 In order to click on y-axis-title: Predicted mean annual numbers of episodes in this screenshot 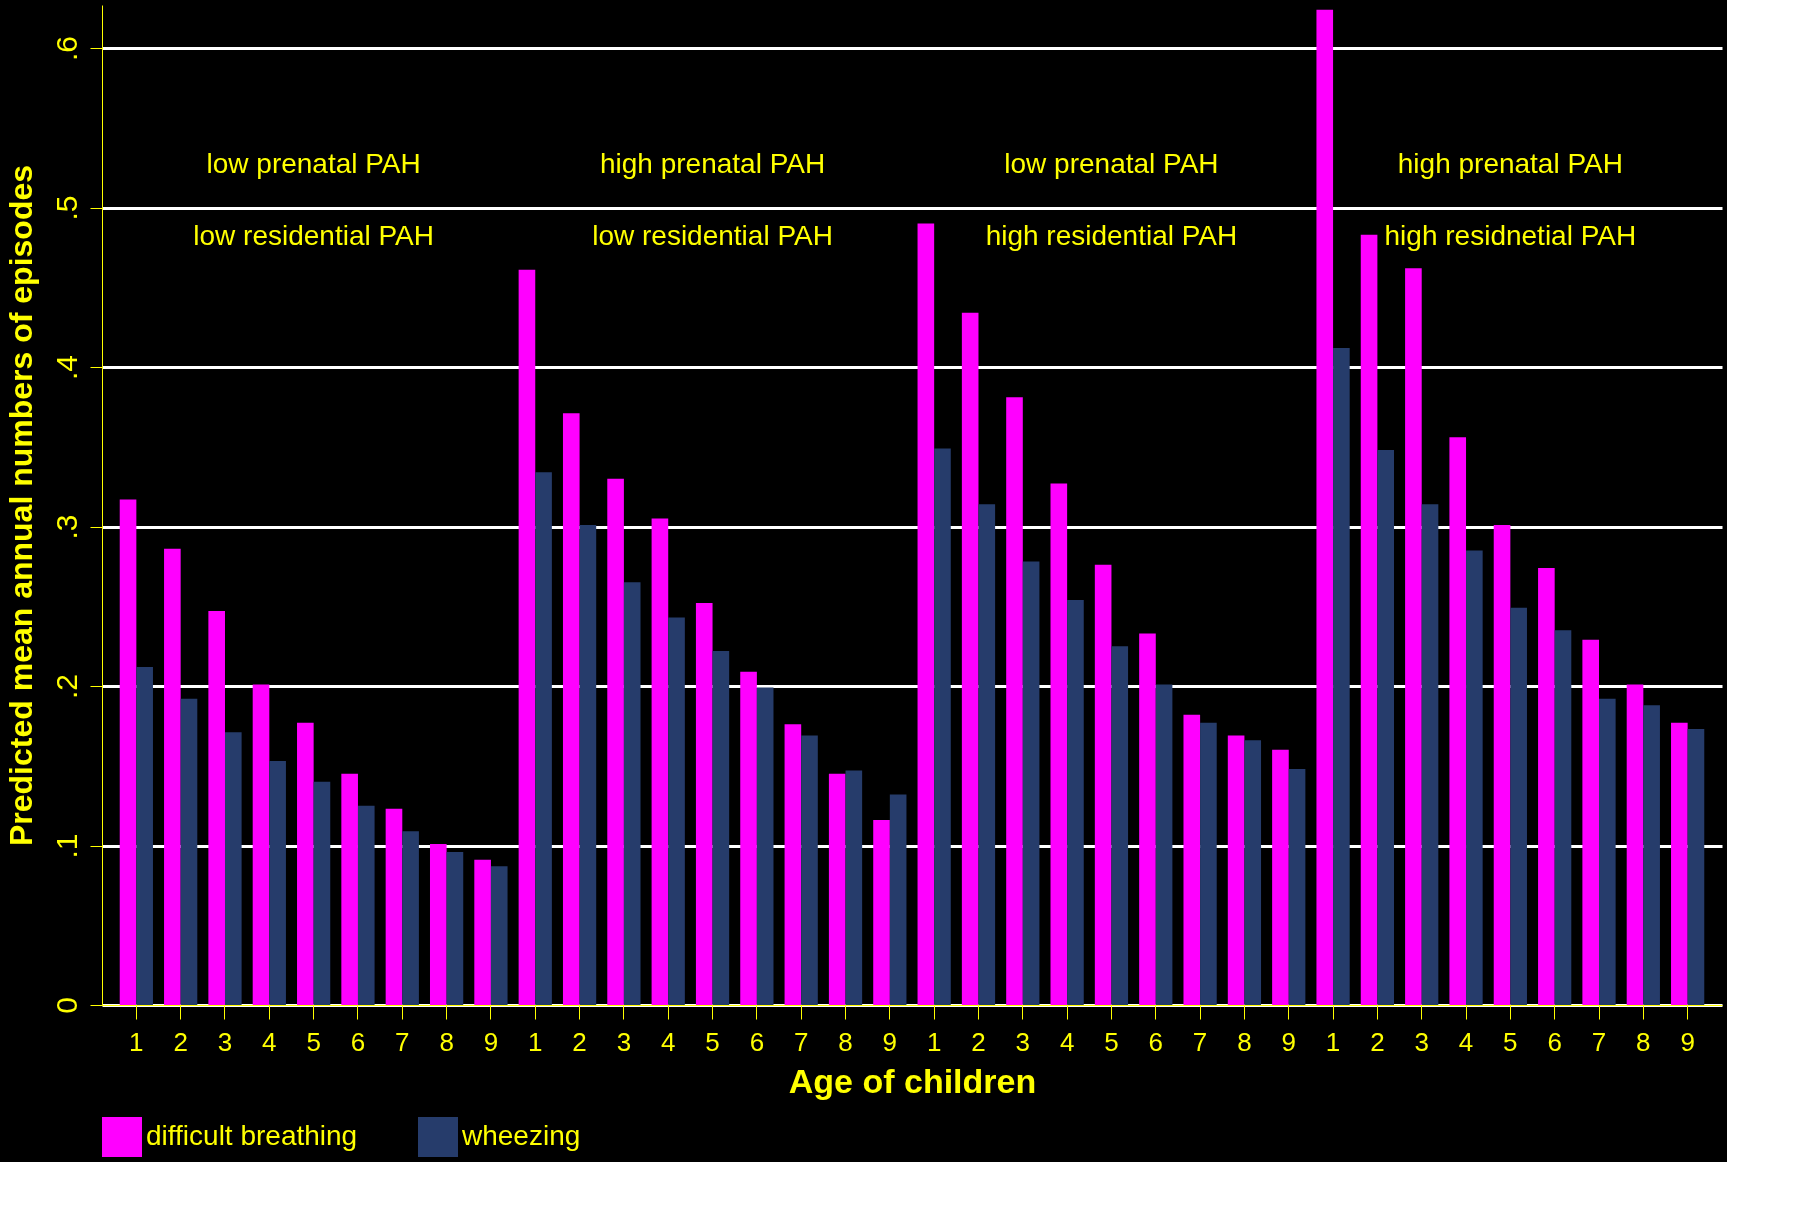, I will do `click(20, 505)`.